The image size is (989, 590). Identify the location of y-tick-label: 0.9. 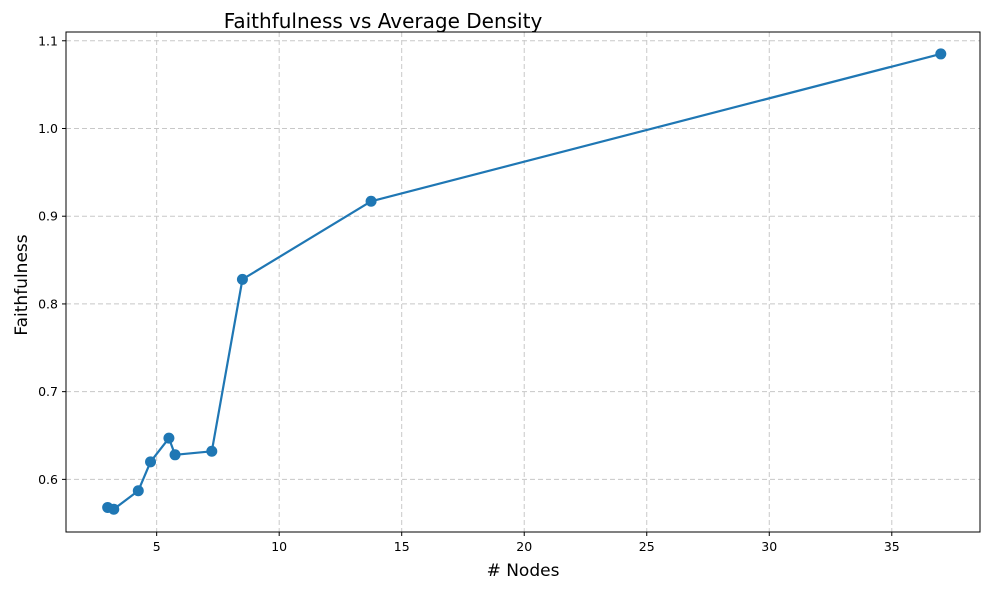
(48, 216).